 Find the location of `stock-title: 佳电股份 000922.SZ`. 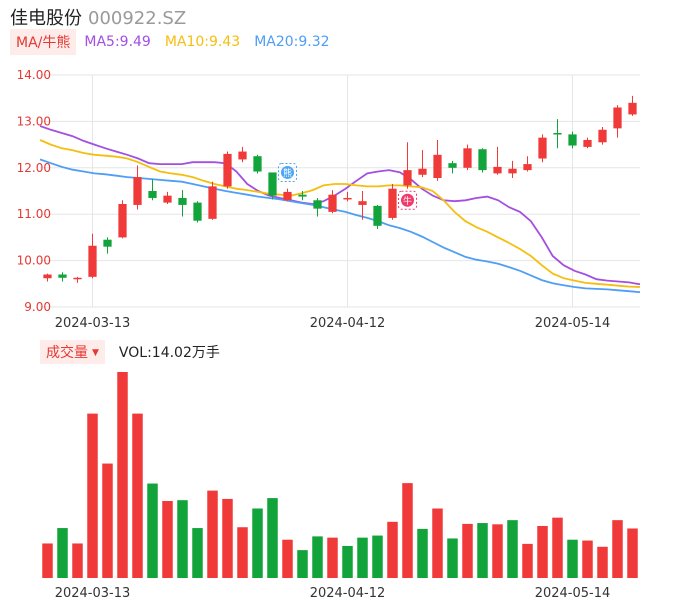

stock-title: 佳电股份 000922.SZ is located at coordinates (98, 17).